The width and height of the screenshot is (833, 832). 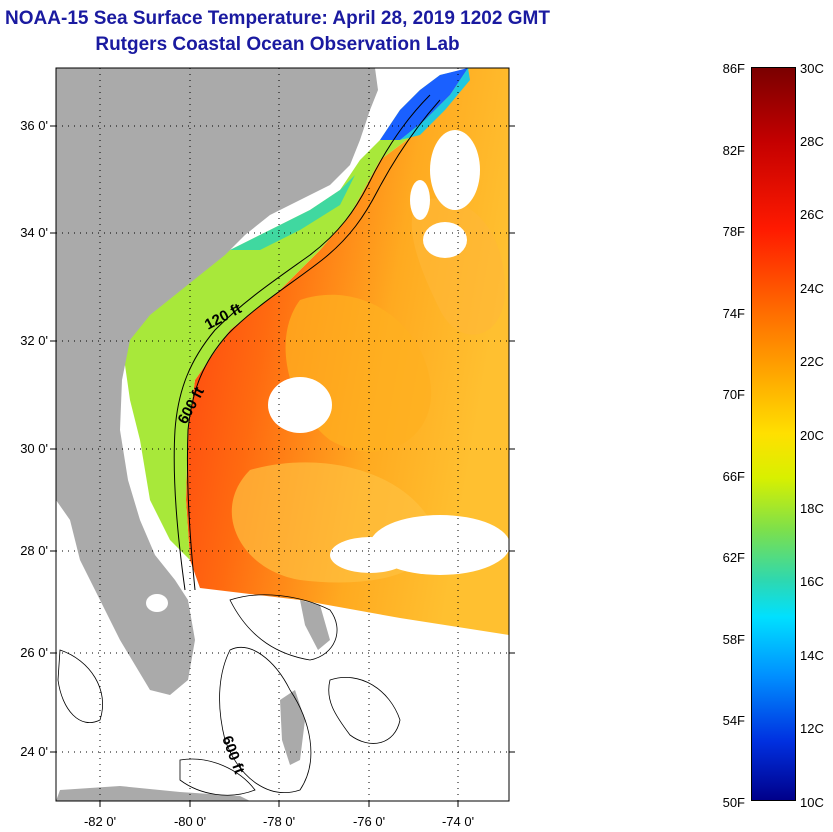 I want to click on lon-label-74: -74 0', so click(x=458, y=821).